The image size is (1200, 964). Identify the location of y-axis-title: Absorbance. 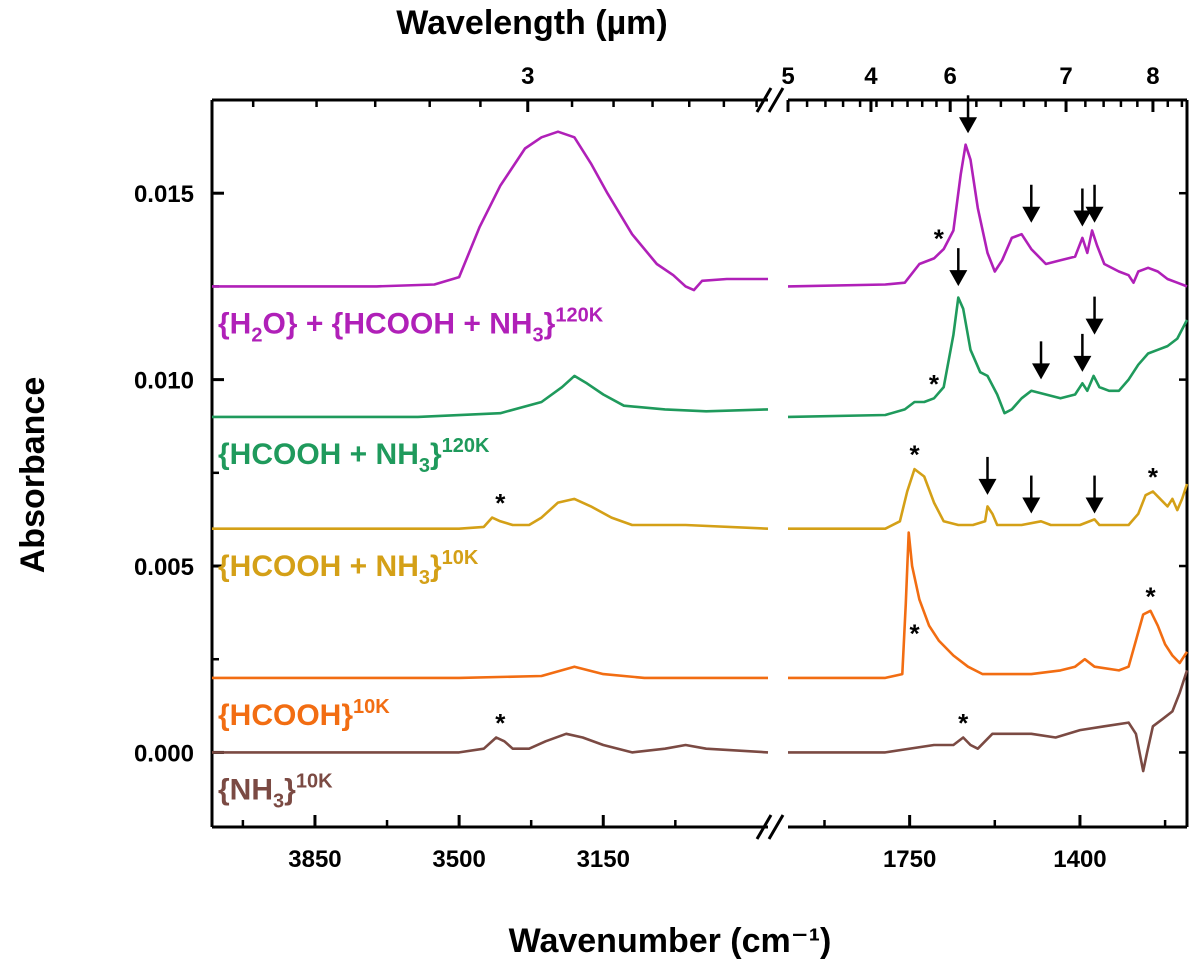
(33, 475).